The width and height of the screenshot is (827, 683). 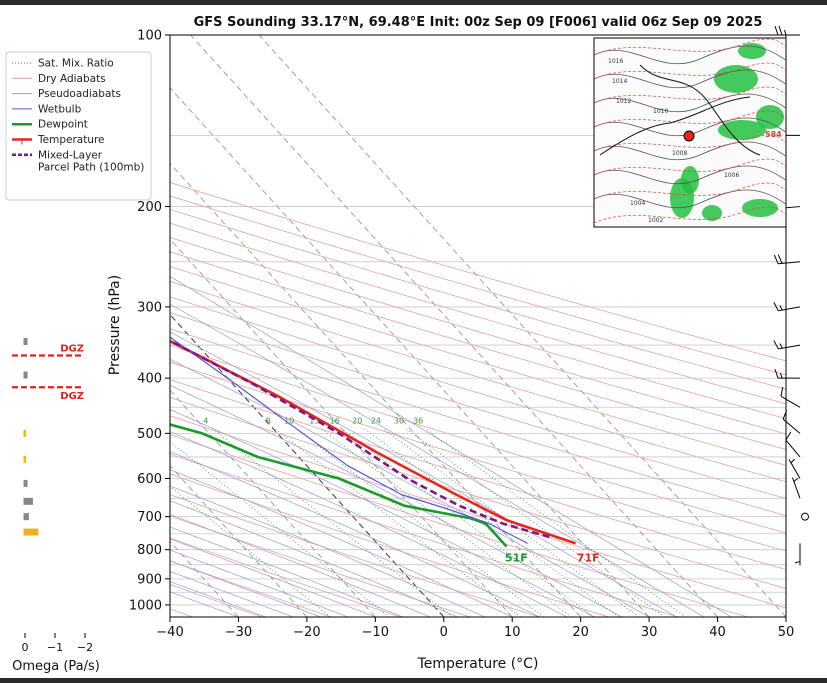 I want to click on legend-label-pseudoadiabats: Pseudoadiabats, so click(x=79, y=94).